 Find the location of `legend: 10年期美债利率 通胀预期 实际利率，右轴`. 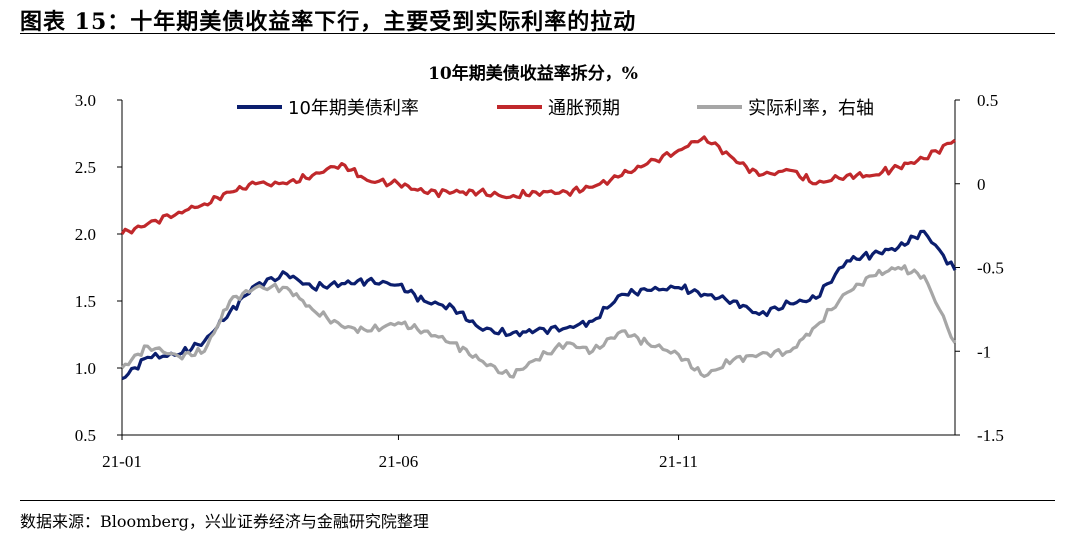

legend: 10年期美债利率 通胀预期 实际利率，右轴 is located at coordinates (555, 108).